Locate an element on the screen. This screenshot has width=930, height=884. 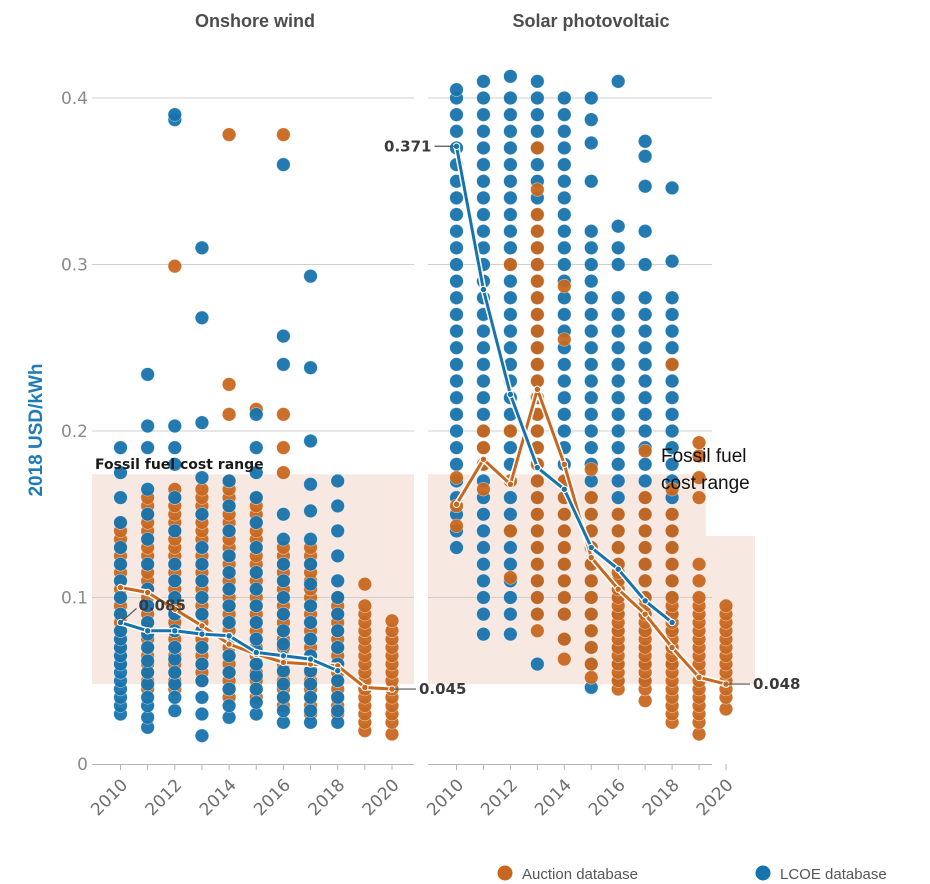
annotation-label: 0.371 is located at coordinates (407, 146).